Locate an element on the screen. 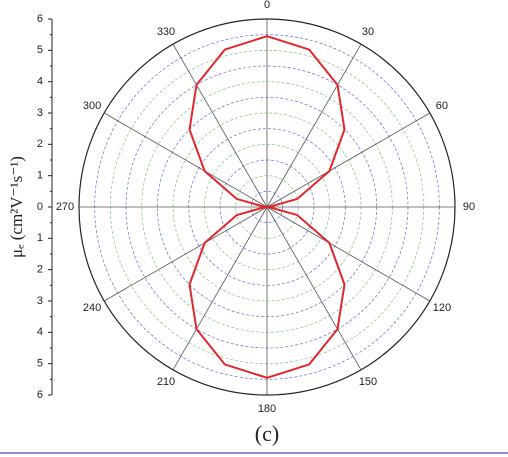  theta-tick-label: 330 is located at coordinates (166, 32).